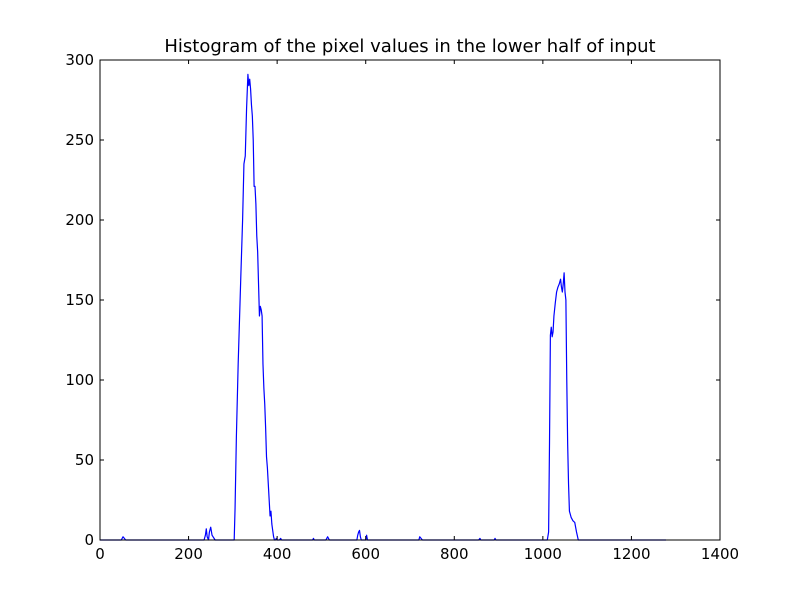  What do you see at coordinates (79, 220) in the screenshot?
I see `y-tick-label: 200` at bounding box center [79, 220].